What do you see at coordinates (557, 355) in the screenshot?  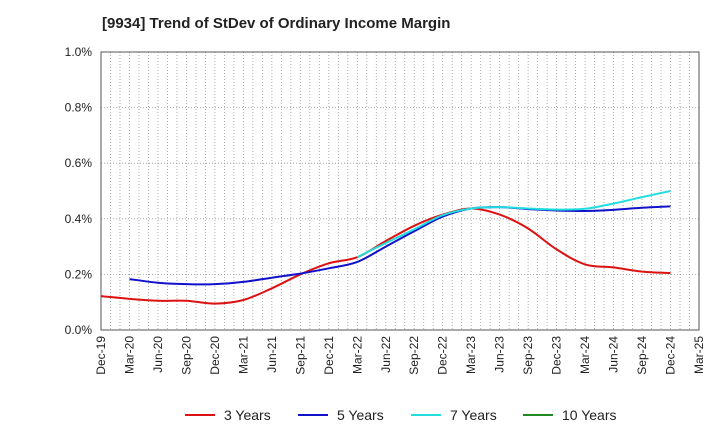 I see `x-tick-label: Dec-23` at bounding box center [557, 355].